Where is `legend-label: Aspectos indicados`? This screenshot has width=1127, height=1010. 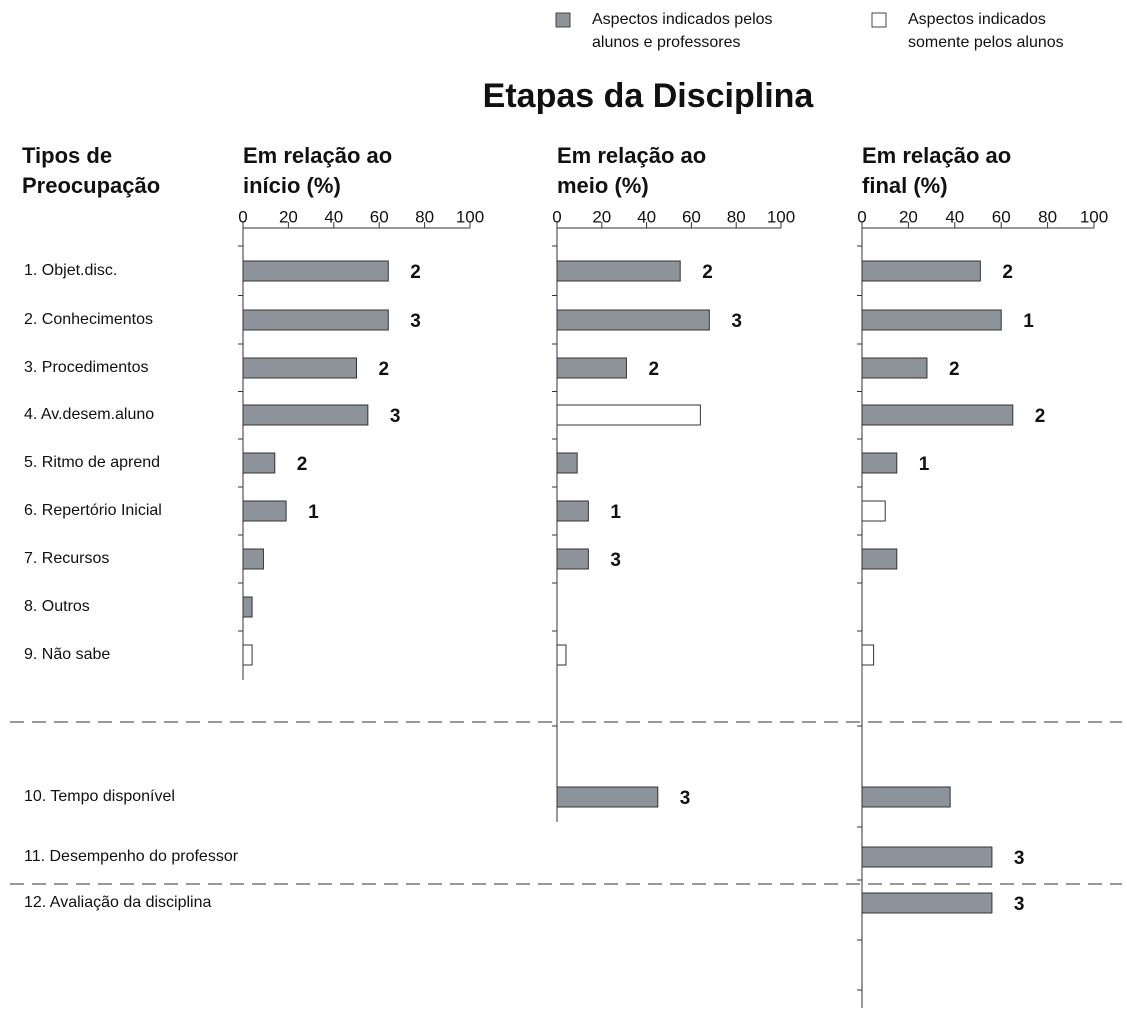
legend-label: Aspectos indicados is located at coordinates (977, 19).